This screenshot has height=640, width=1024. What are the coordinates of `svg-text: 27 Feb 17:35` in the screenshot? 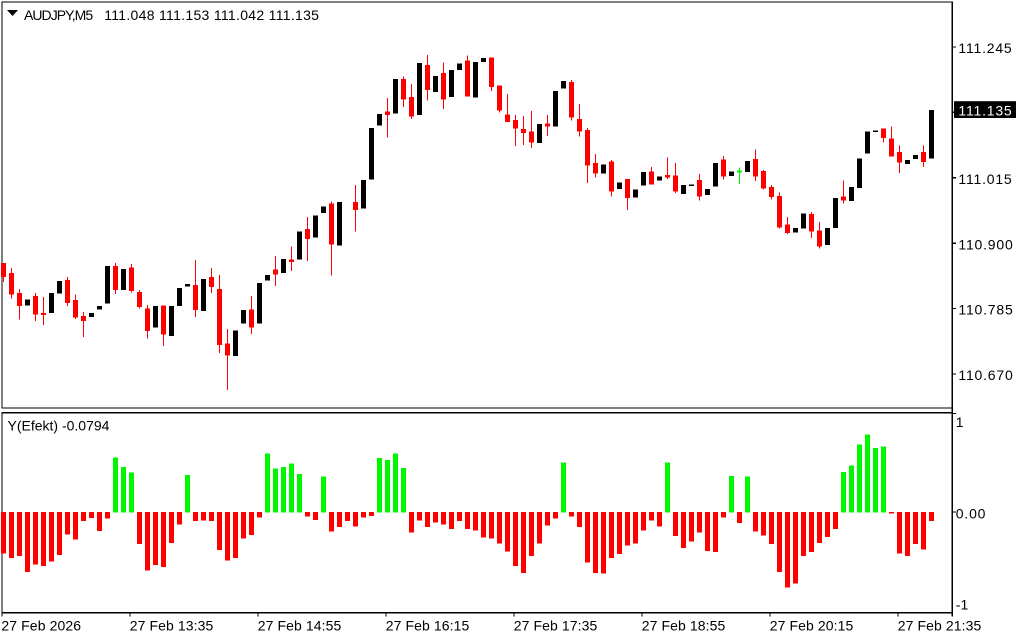 It's located at (556, 625).